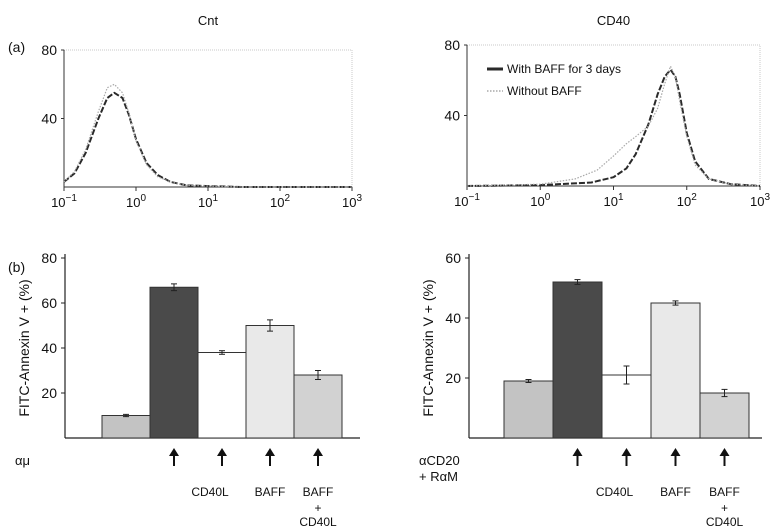 The width and height of the screenshot is (777, 532). What do you see at coordinates (208, 20) in the screenshot?
I see `chart-title: Cnt` at bounding box center [208, 20].